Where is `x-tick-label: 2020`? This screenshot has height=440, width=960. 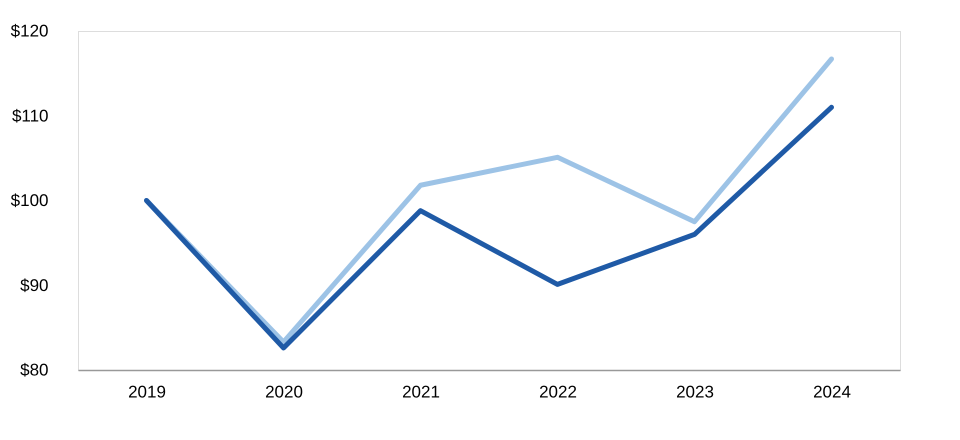 x-tick-label: 2020 is located at coordinates (284, 392).